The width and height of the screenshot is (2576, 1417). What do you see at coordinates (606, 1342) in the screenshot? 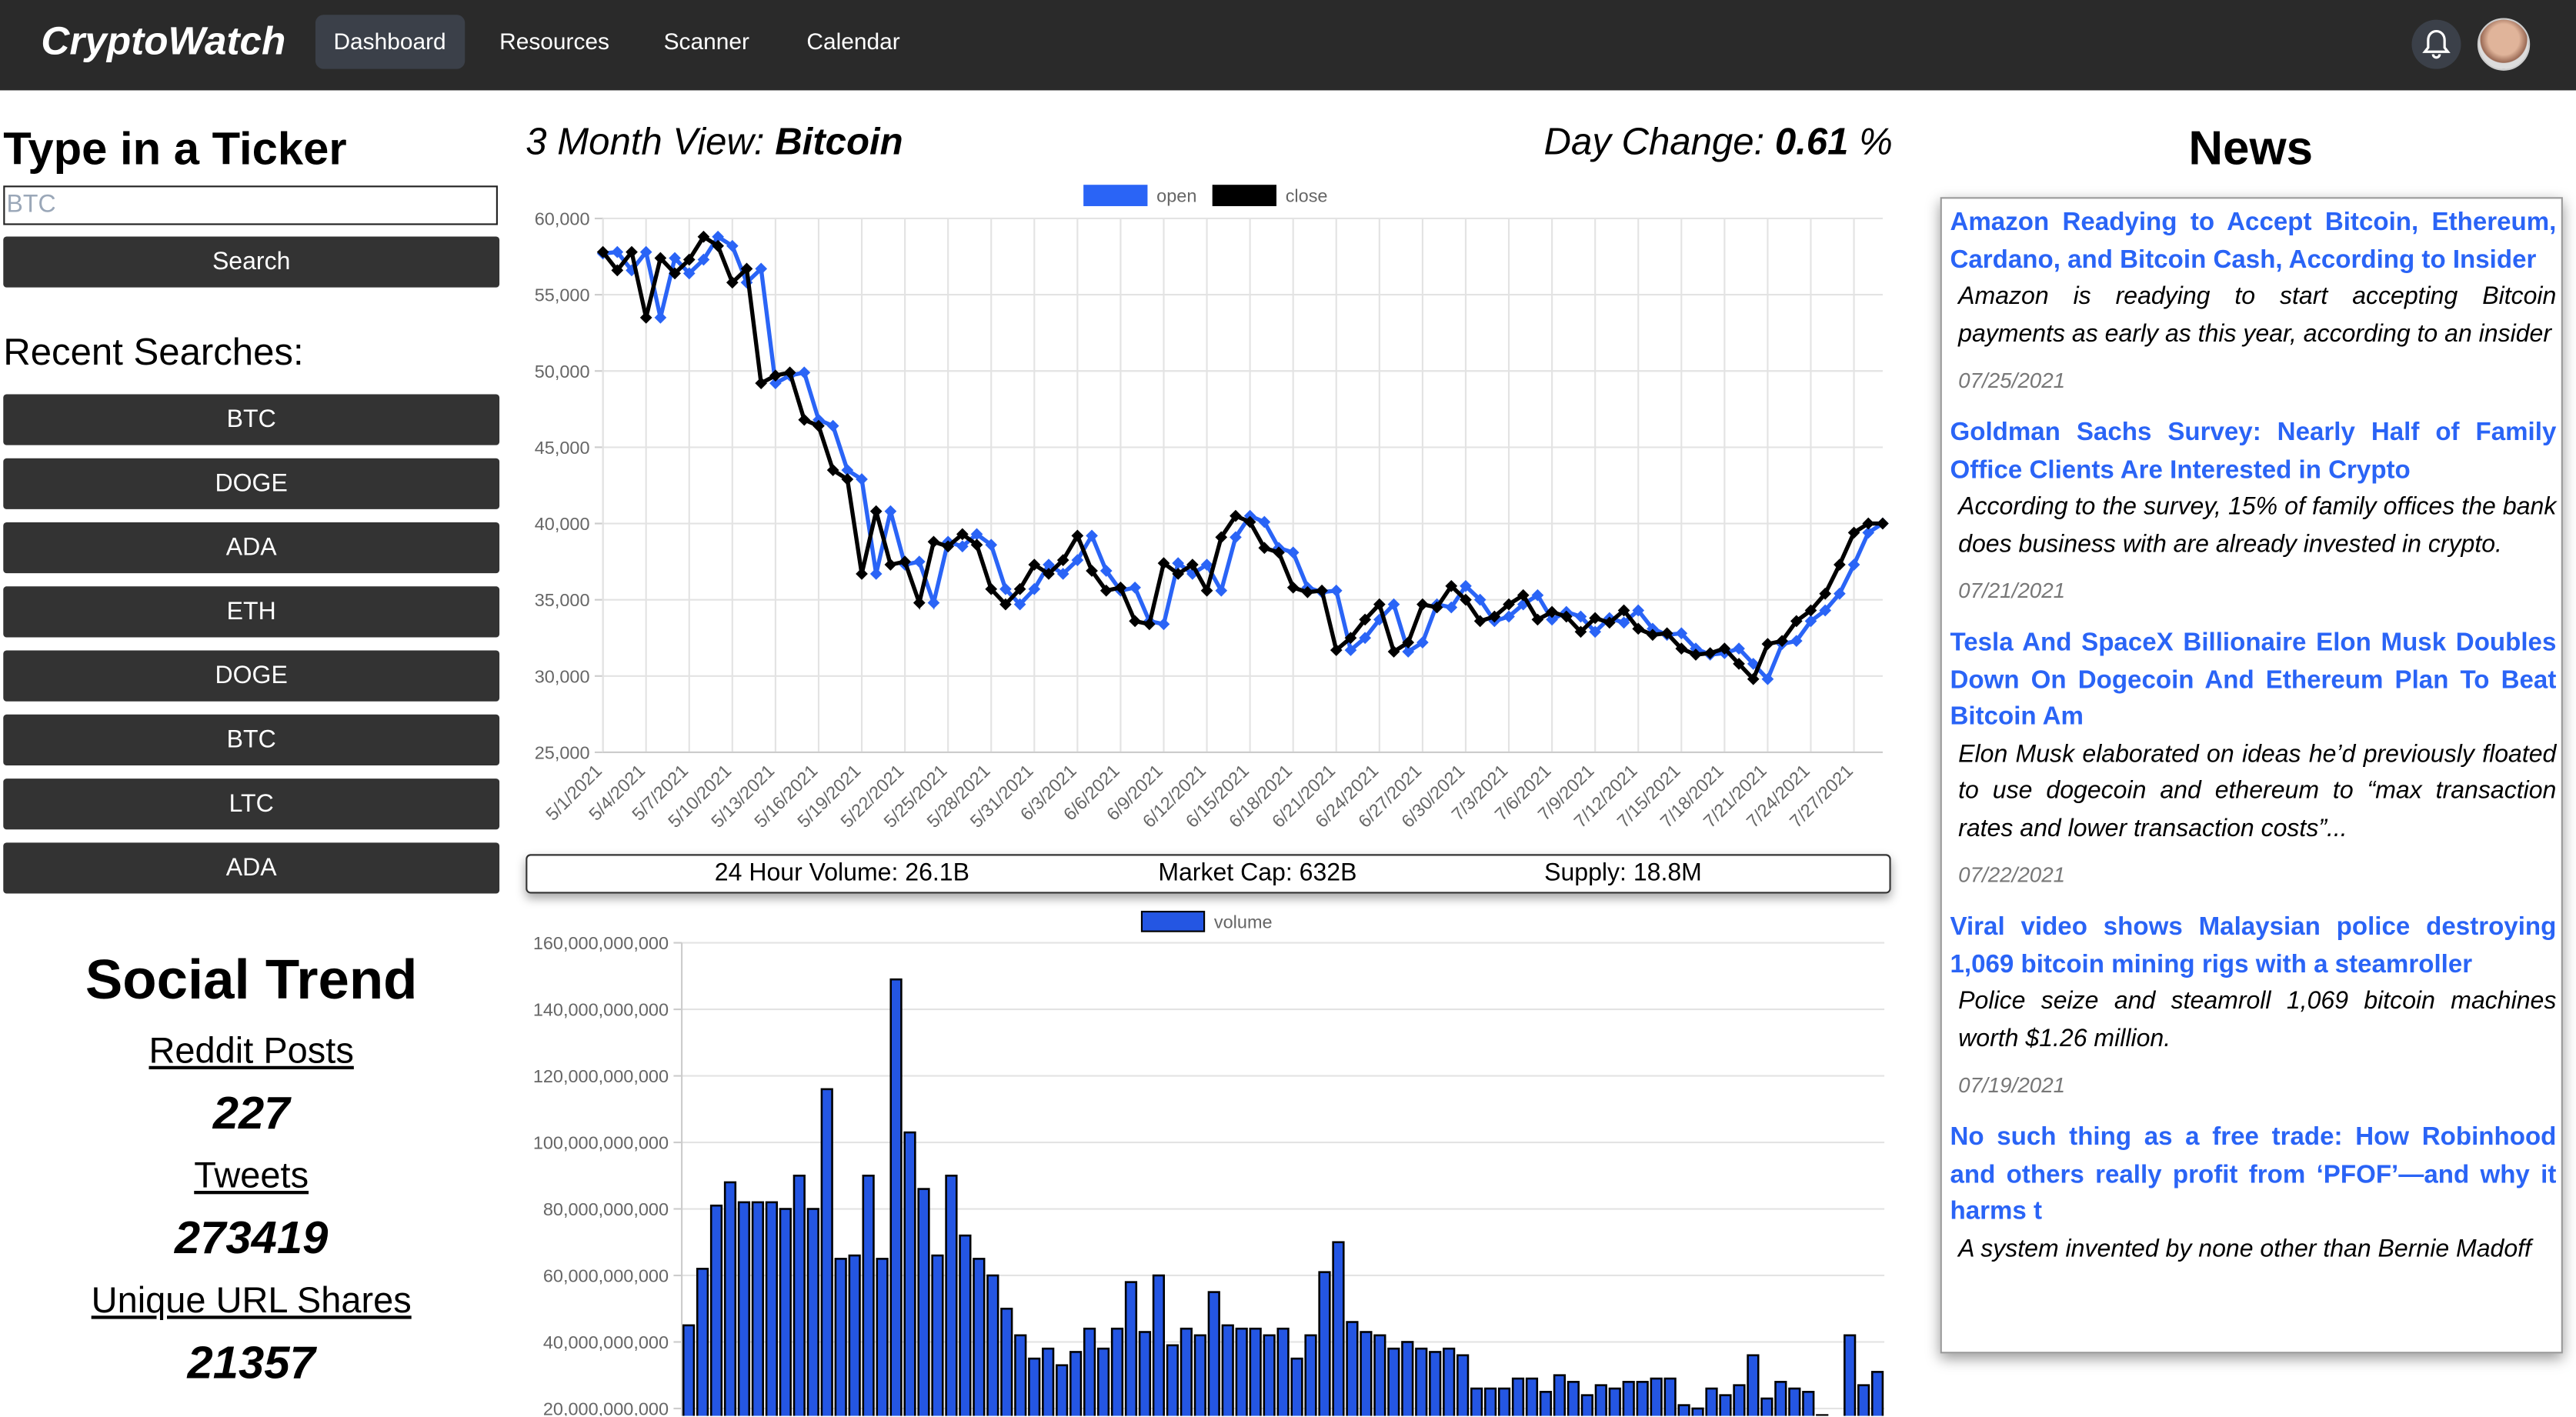
I see `y-tick-label: 40,000,000,000` at bounding box center [606, 1342].